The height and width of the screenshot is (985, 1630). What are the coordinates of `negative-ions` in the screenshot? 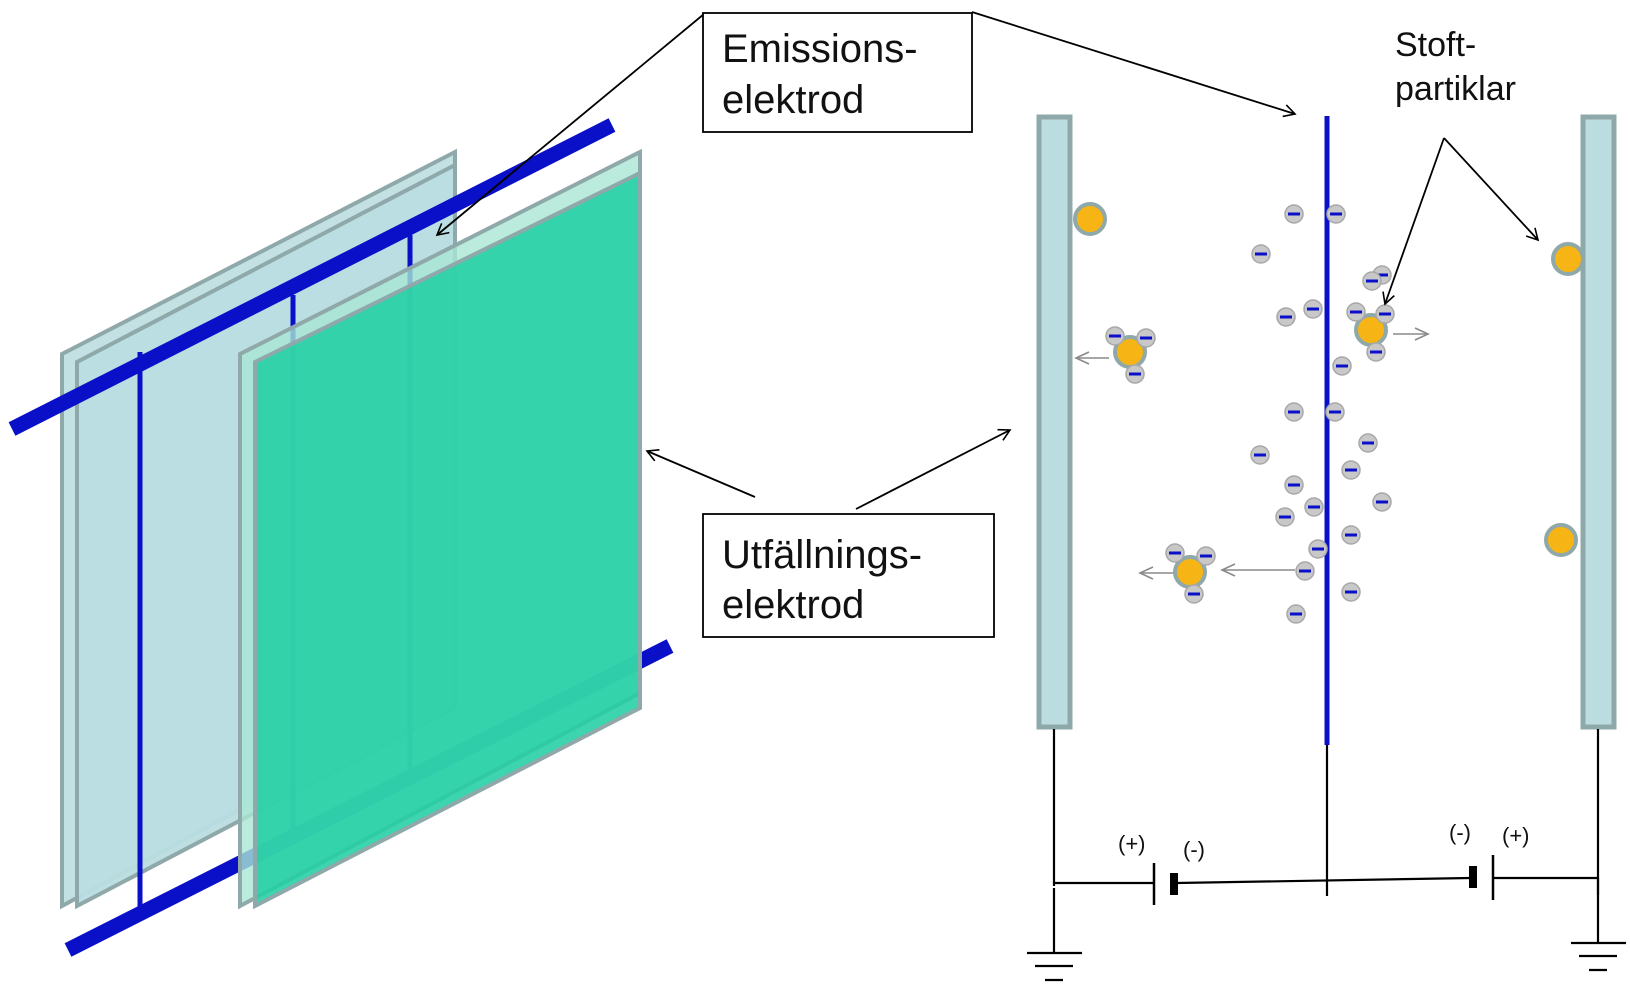 It's located at (1250, 414).